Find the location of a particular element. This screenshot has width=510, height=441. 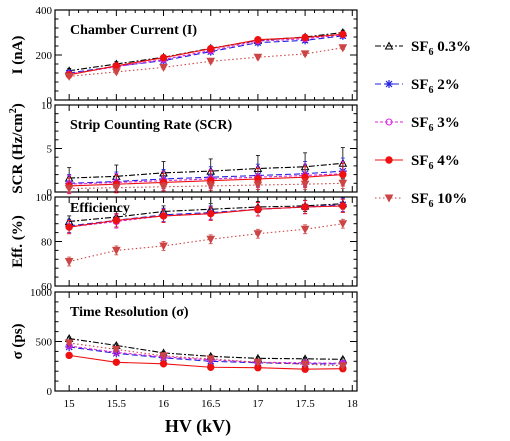

legend-entry: SF6 10% is located at coordinates (421, 200).